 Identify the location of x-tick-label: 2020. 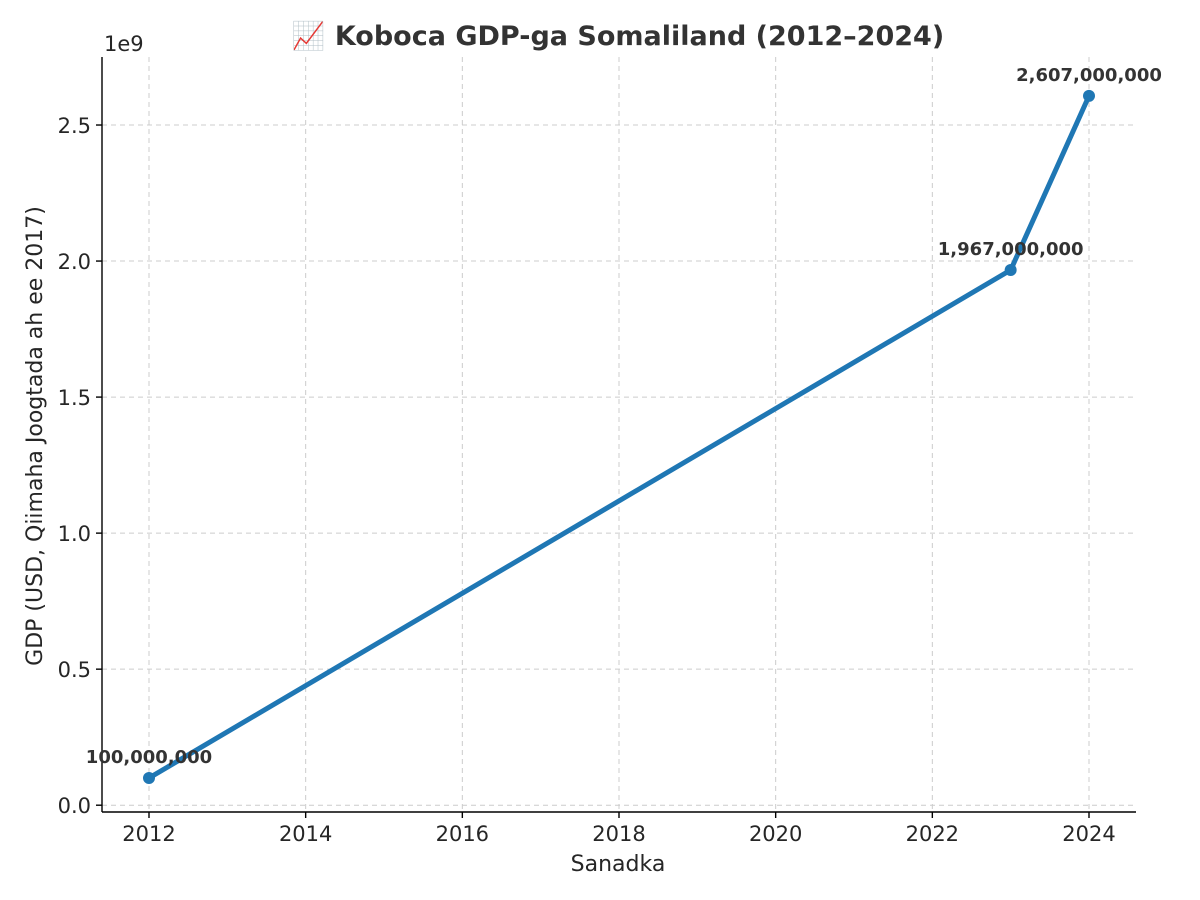
(775, 834).